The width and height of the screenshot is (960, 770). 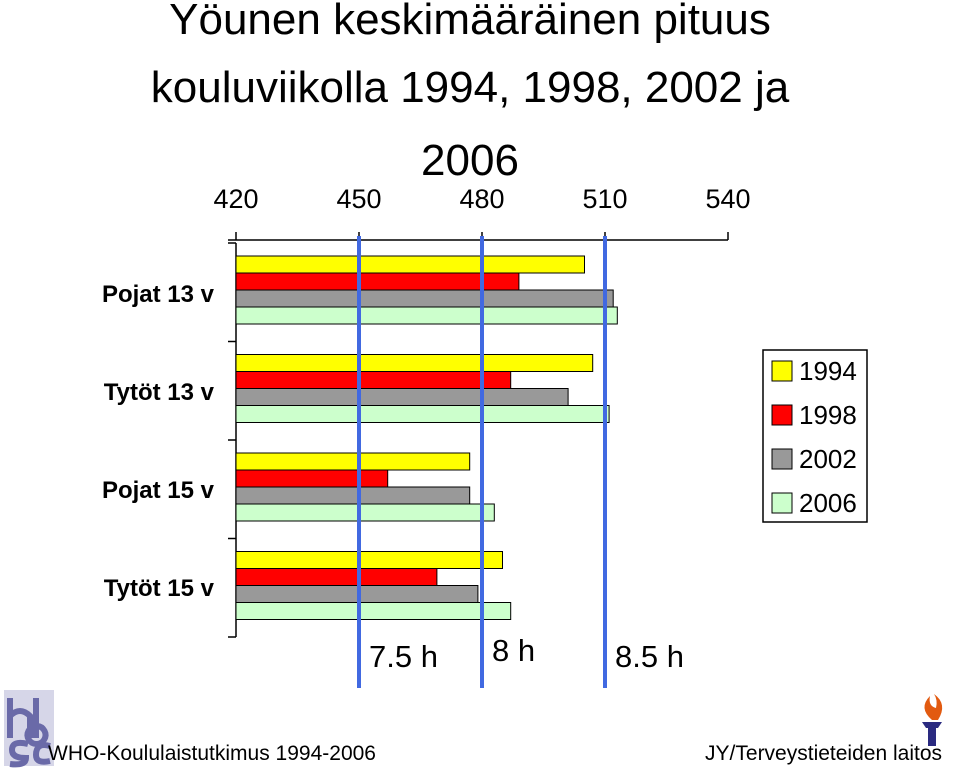 I want to click on x-tick-label: 420, so click(x=235, y=199).